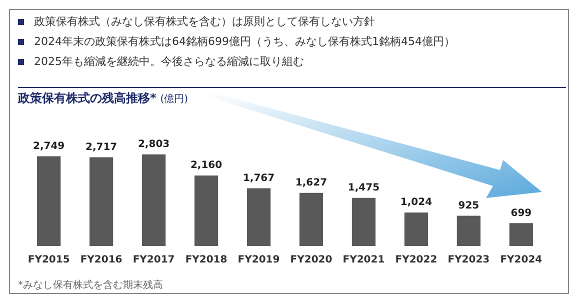  Describe the element at coordinates (259, 260) in the screenshot. I see `x-tick-label: FY2019` at that location.